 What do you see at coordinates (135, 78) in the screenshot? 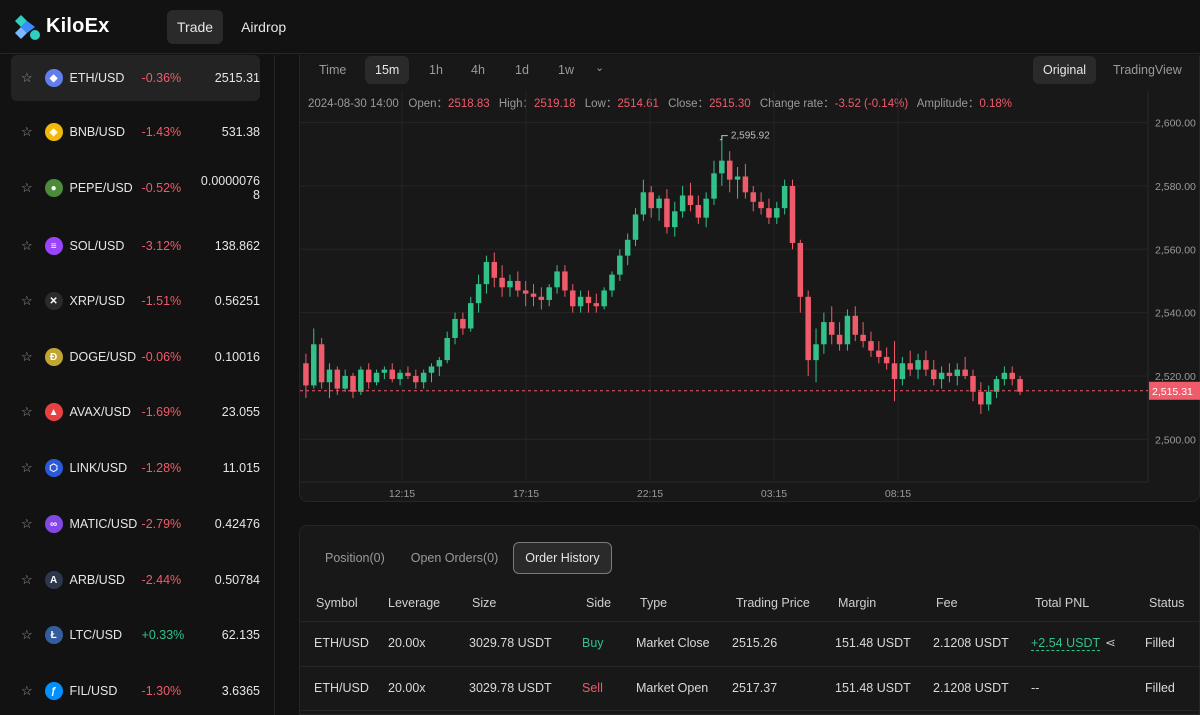
I see `market-row-eth: ☆ ◆ ETH/USD -0.36% 2515.31` at bounding box center [135, 78].